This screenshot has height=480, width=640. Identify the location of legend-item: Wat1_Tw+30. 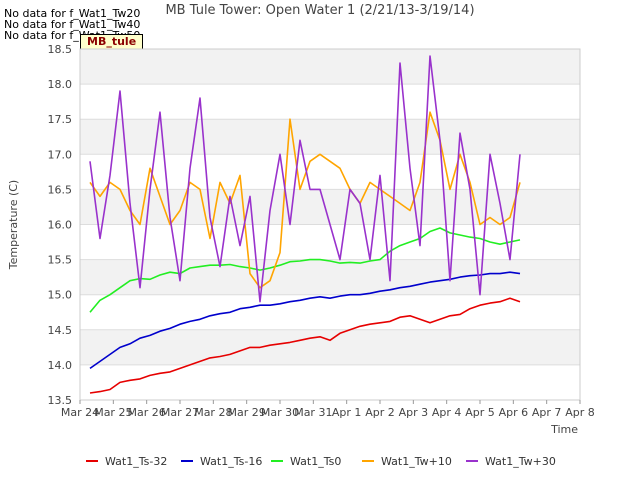
(511, 461).